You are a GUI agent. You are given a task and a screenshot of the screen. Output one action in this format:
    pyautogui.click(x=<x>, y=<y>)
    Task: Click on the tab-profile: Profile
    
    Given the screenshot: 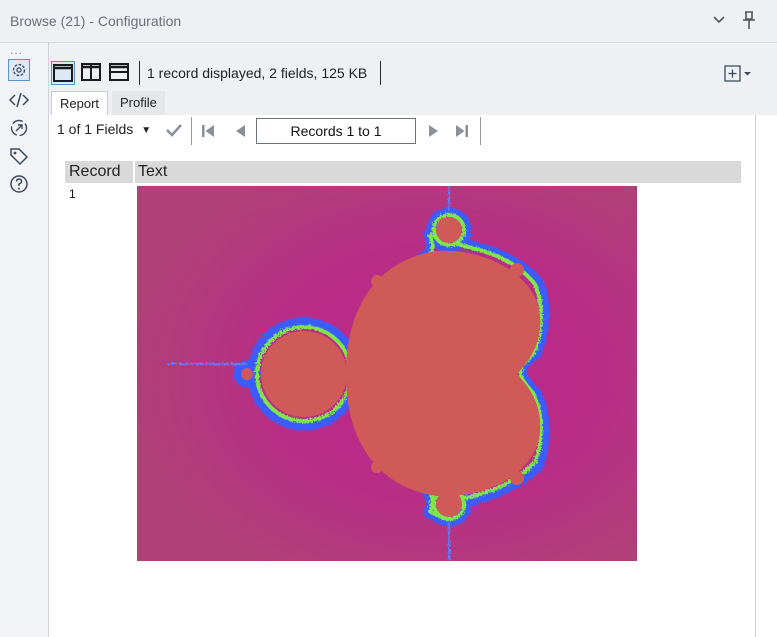 What is the action you would take?
    pyautogui.click(x=138, y=103)
    